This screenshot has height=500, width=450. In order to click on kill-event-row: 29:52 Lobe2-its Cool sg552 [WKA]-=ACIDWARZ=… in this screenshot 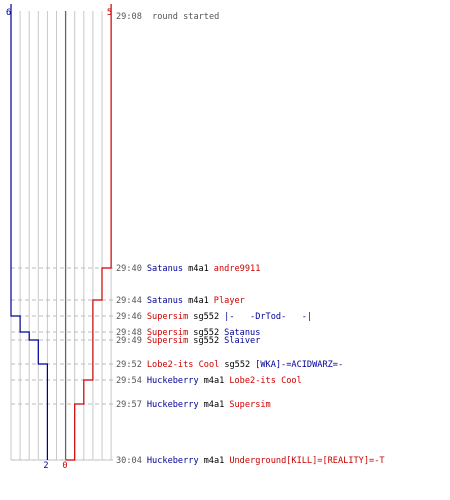, I will do `click(229, 365)`.